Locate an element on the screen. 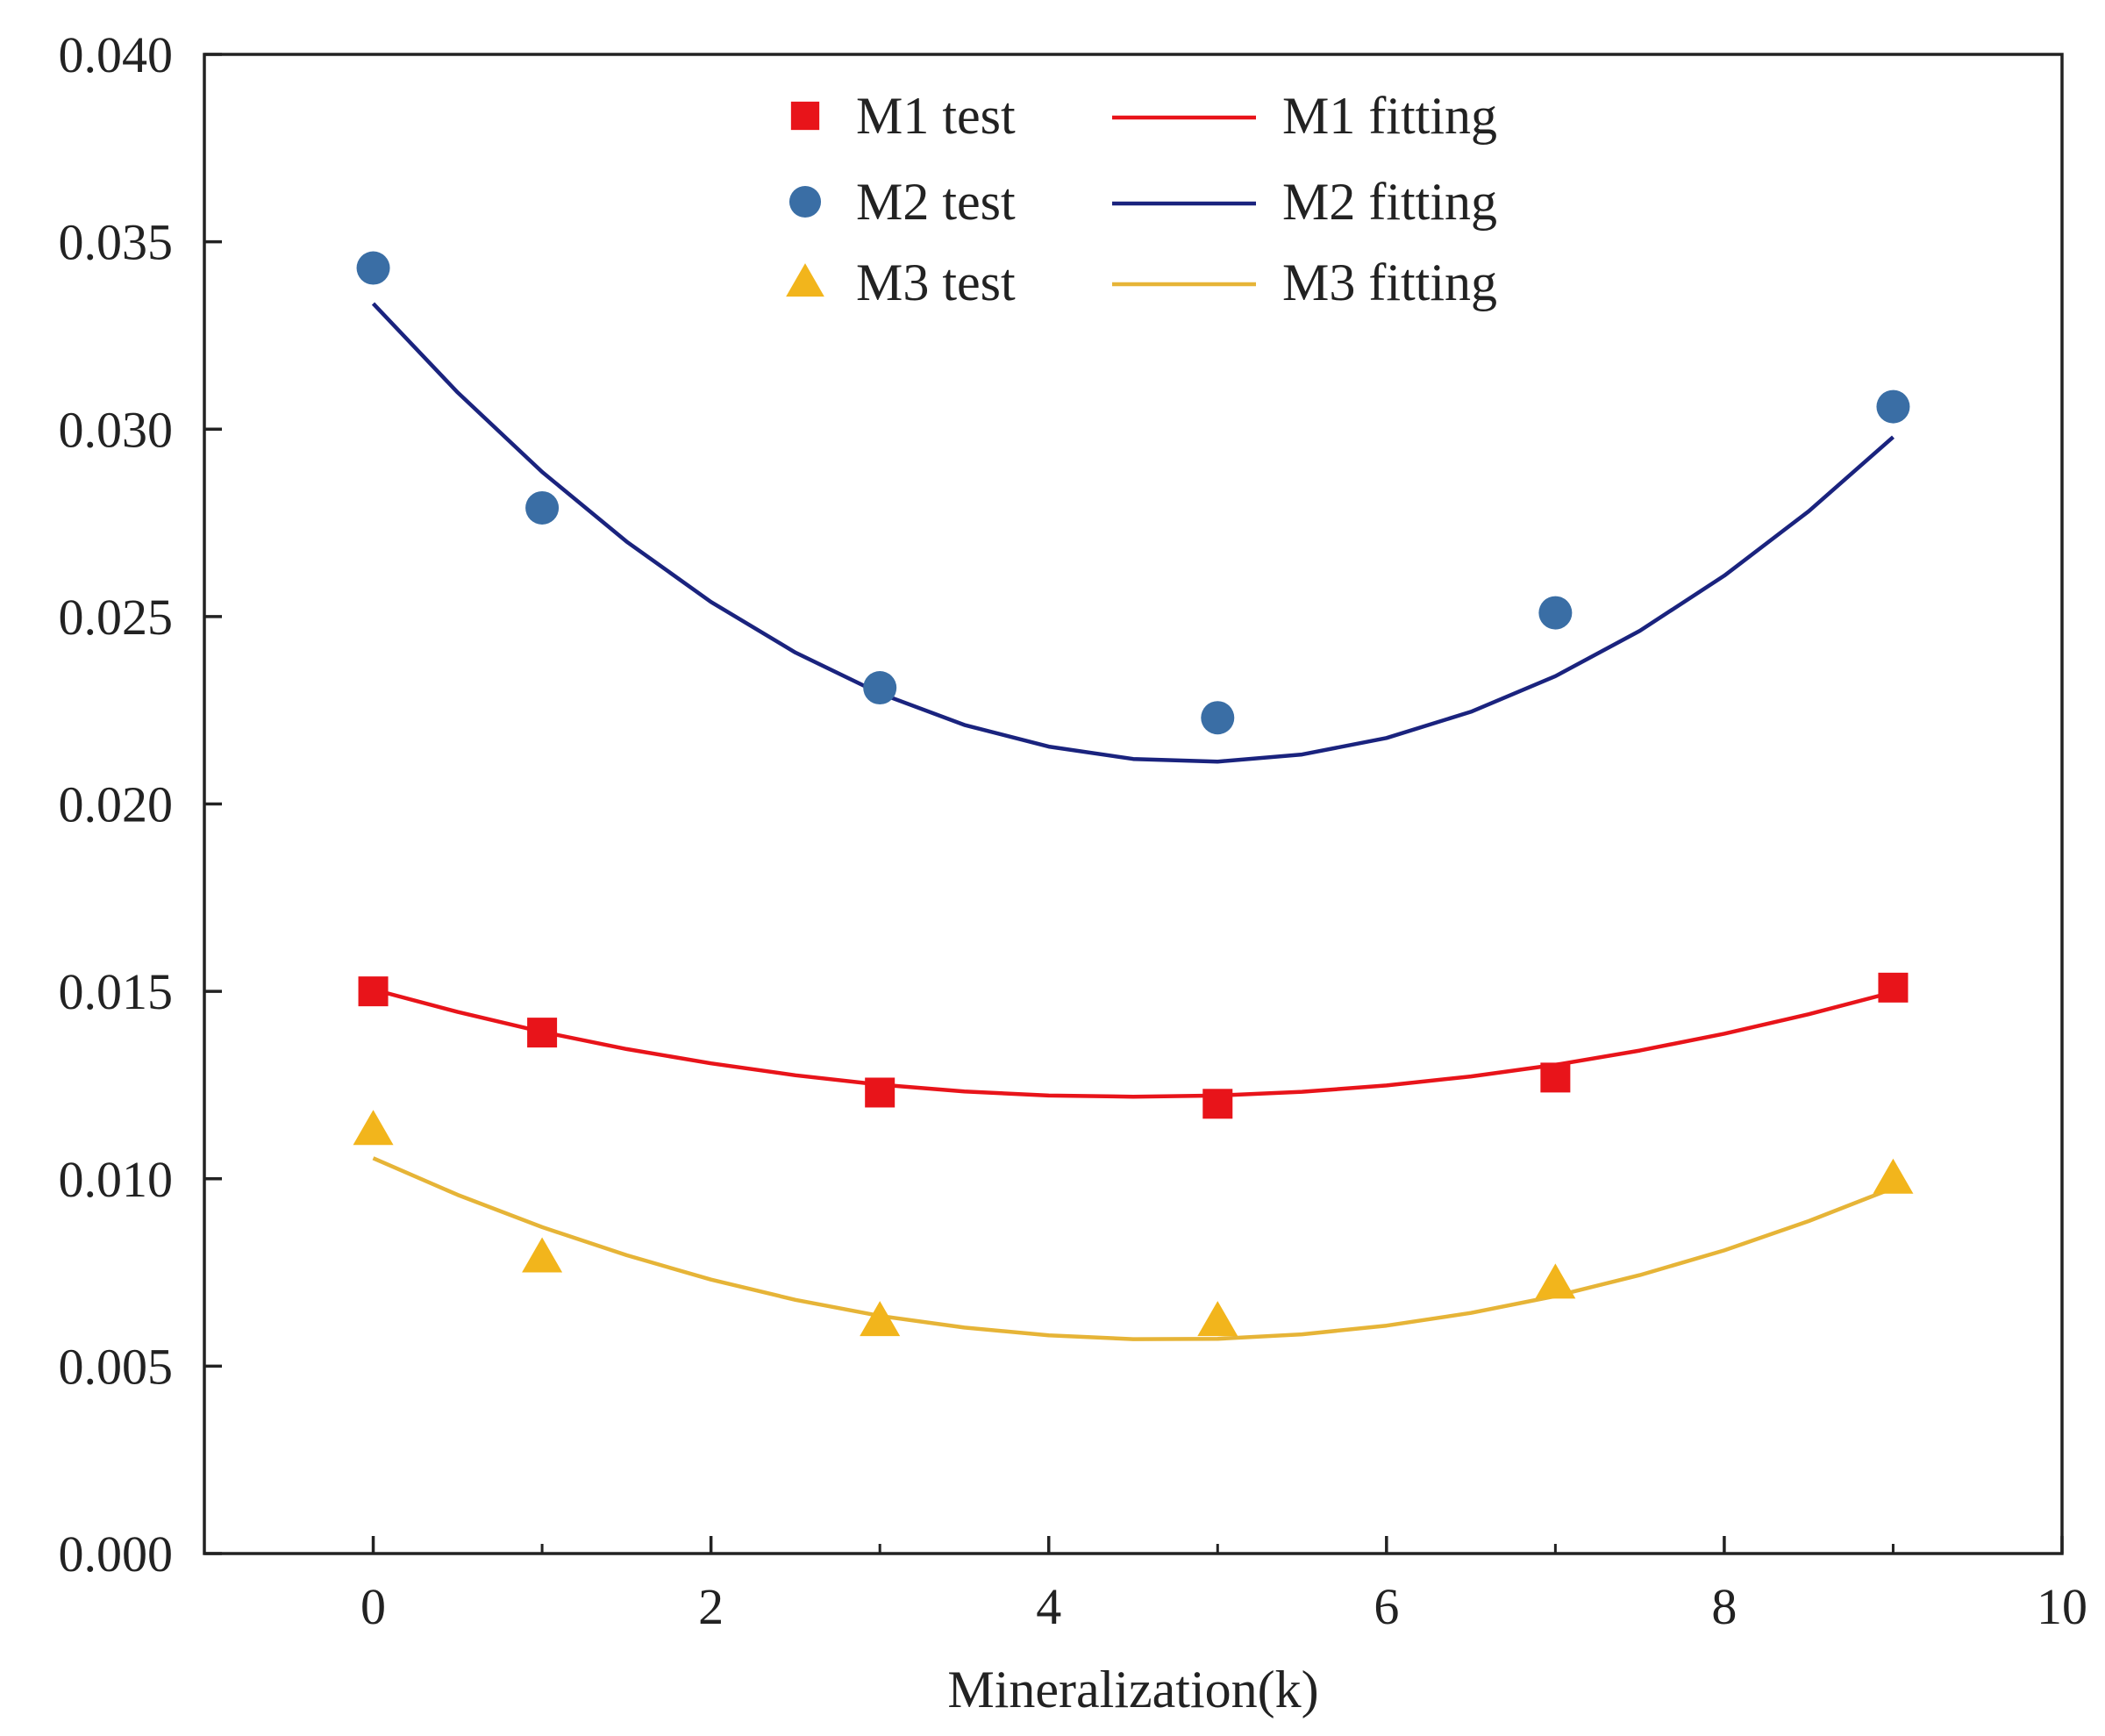 The image size is (2105, 1736). x-tick-label-1: 2 is located at coordinates (711, 1606).